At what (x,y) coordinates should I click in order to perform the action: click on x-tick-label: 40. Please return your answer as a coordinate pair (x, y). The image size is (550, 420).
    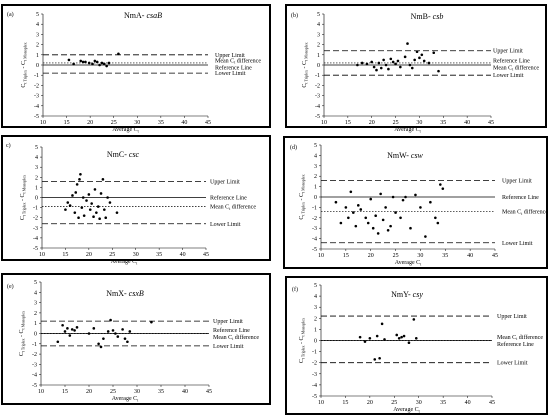
    Looking at the image, I should click on (467, 123).